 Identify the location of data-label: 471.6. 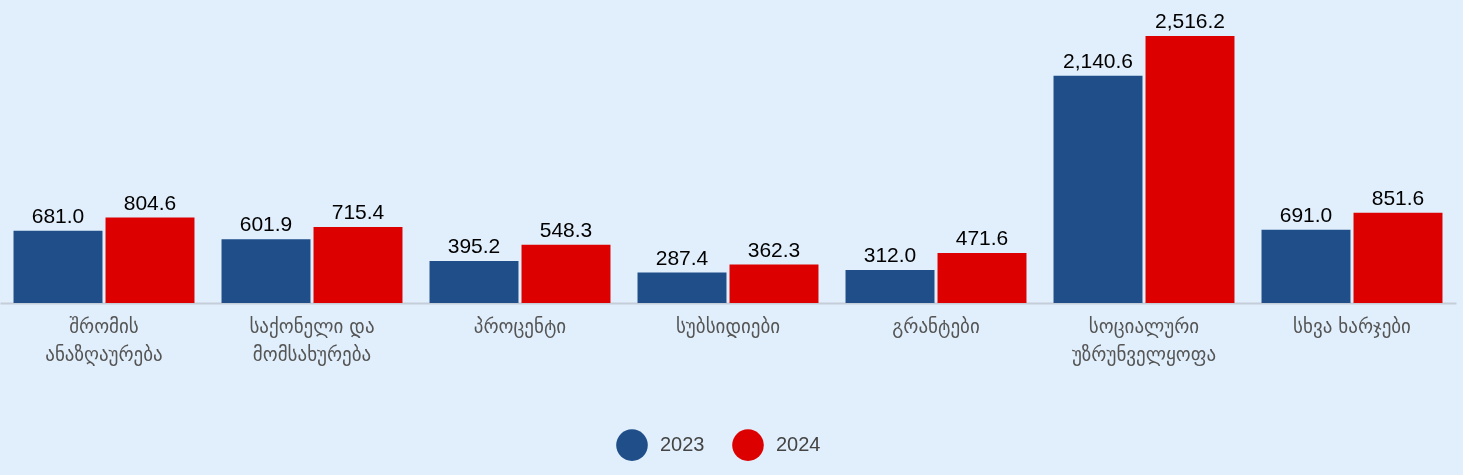
(982, 237).